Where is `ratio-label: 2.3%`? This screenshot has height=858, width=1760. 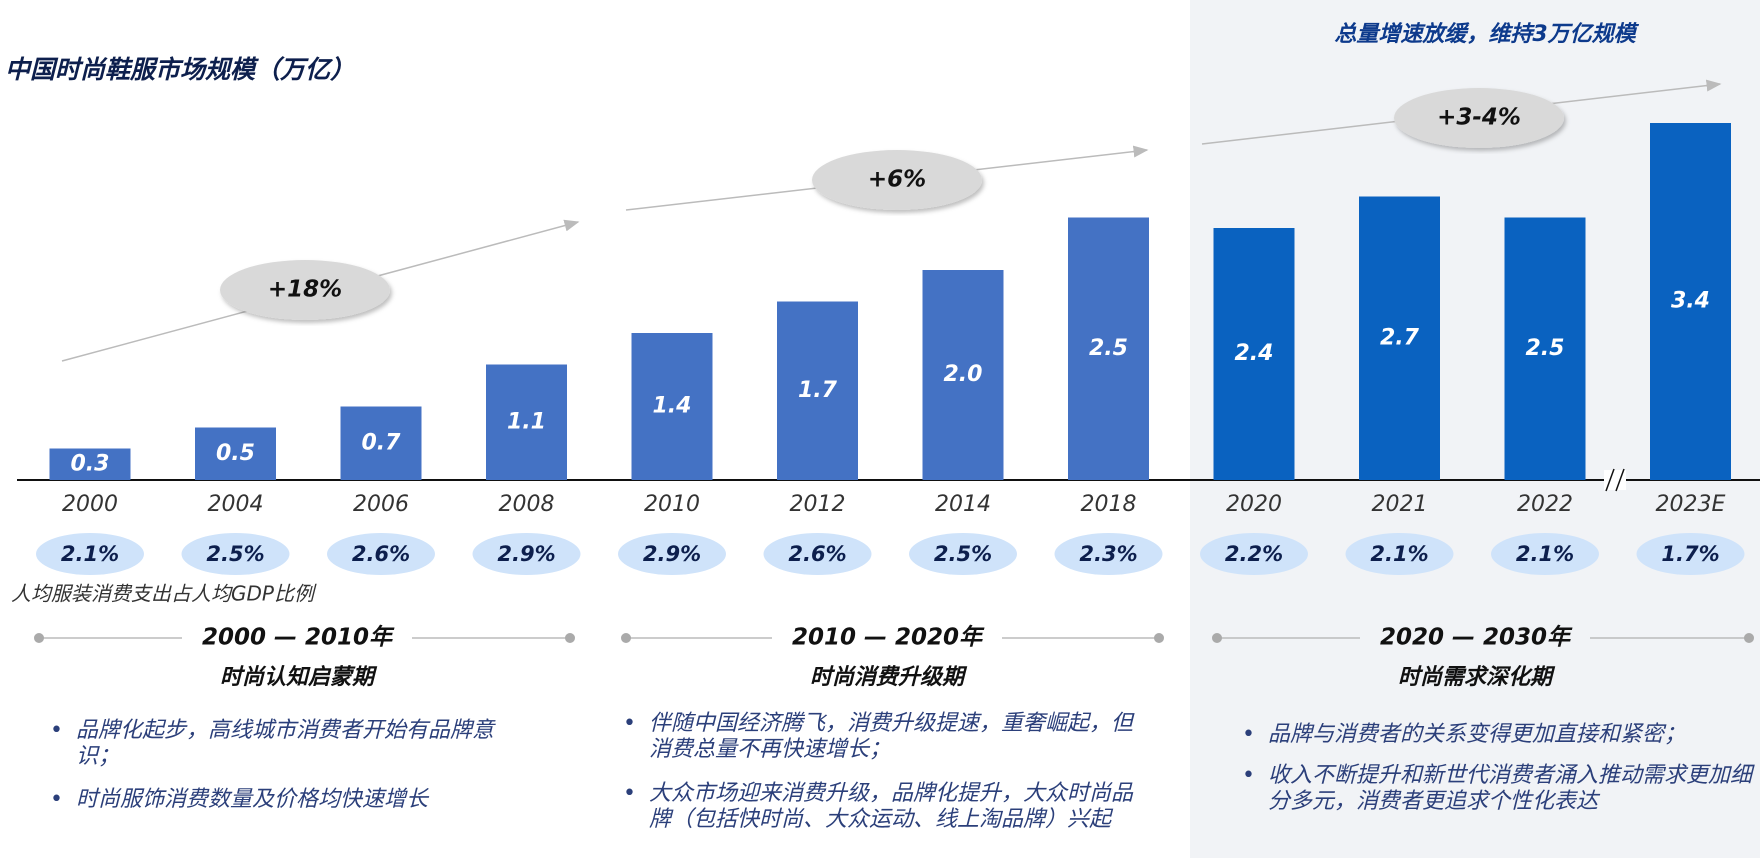
ratio-label: 2.3% is located at coordinates (1108, 554).